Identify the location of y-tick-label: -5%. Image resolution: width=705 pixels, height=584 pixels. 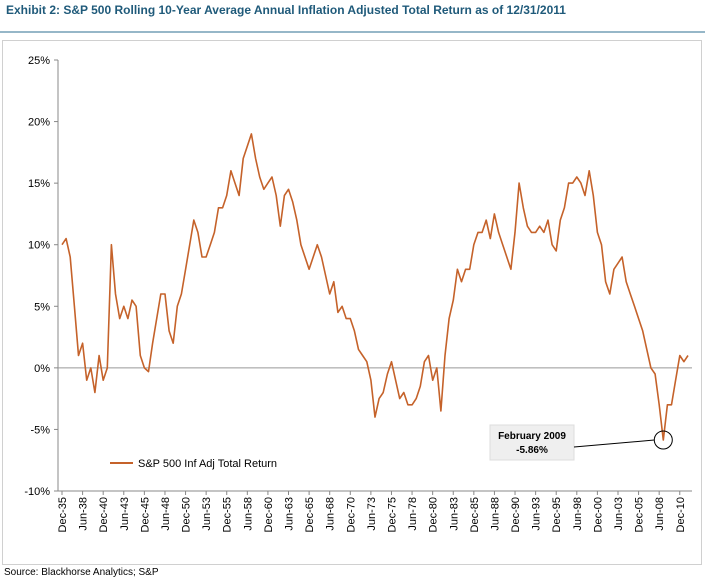
(40, 430).